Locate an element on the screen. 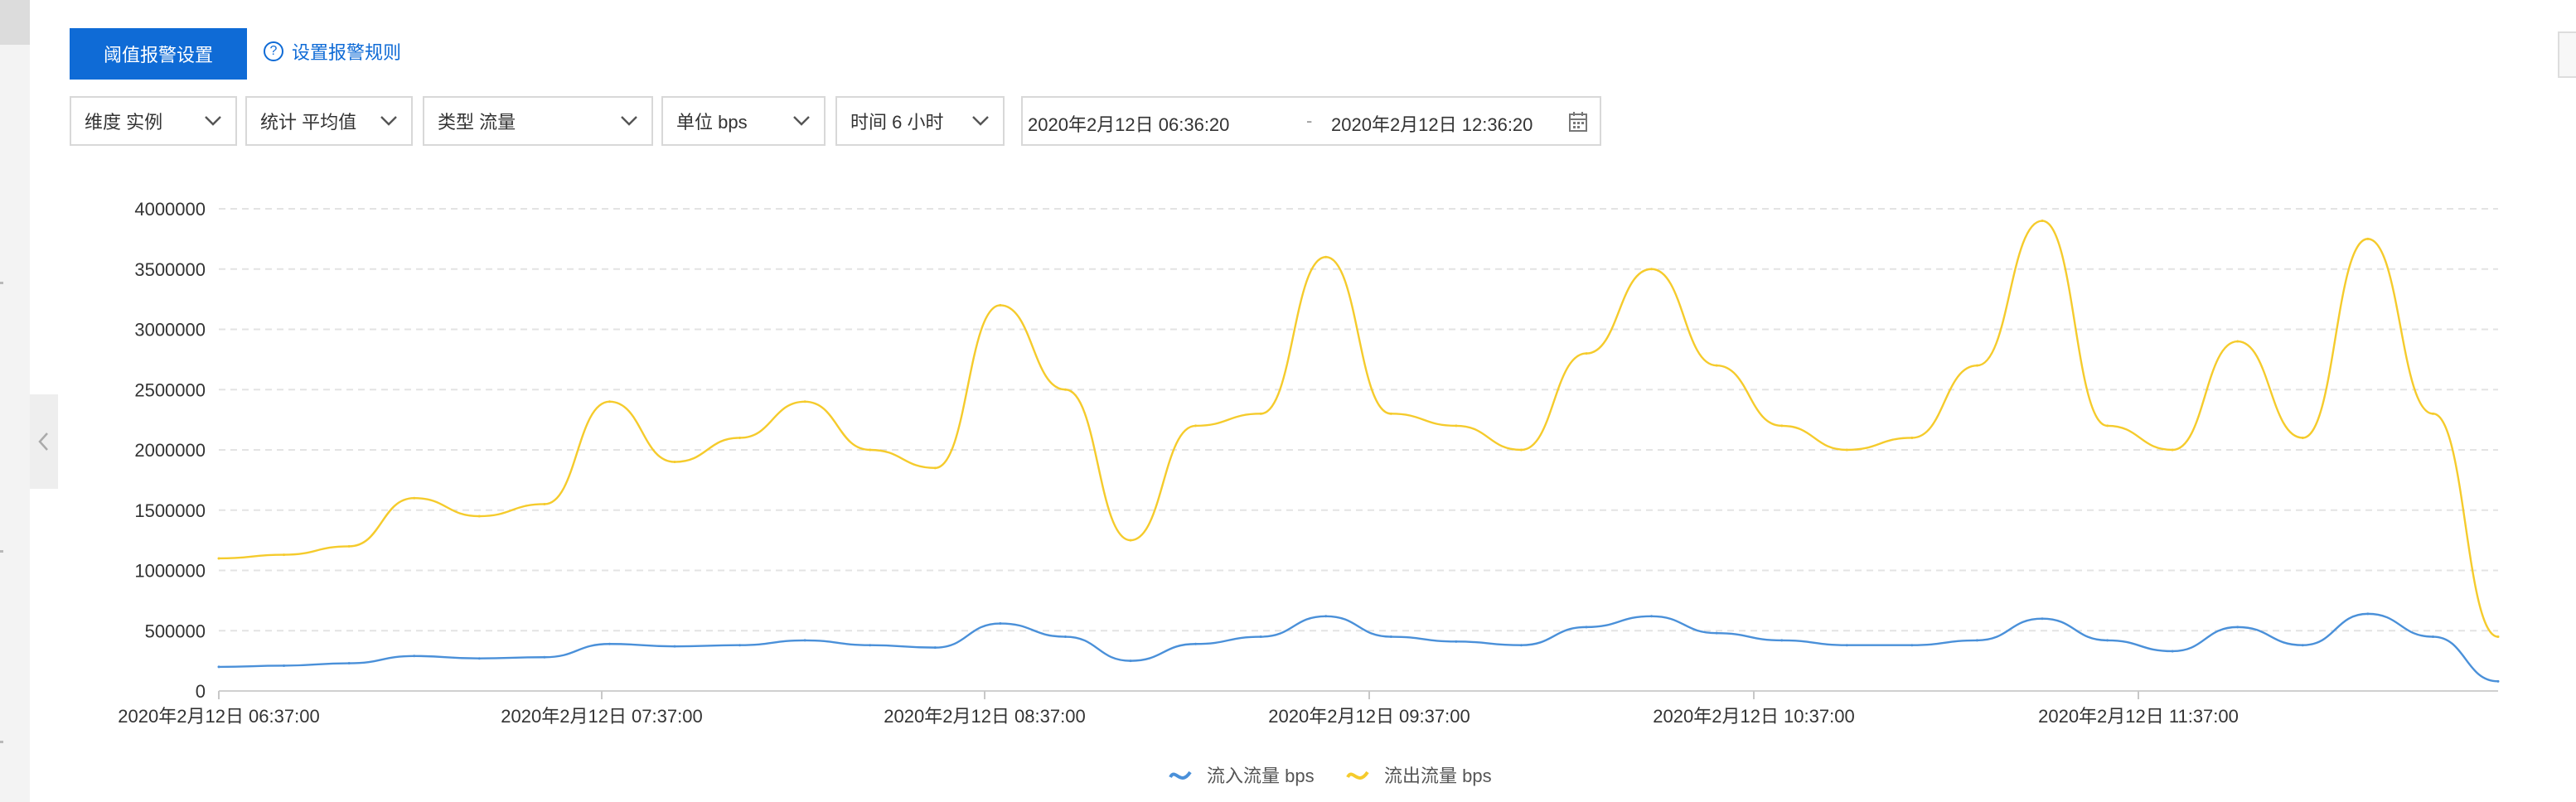 The height and width of the screenshot is (802, 2576). alarm-rules-link: ? 设置报警规则 is located at coordinates (332, 51).